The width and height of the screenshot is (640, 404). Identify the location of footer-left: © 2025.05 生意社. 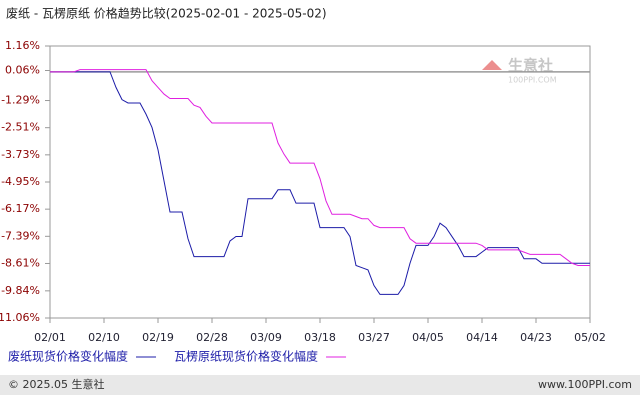
(56, 384).